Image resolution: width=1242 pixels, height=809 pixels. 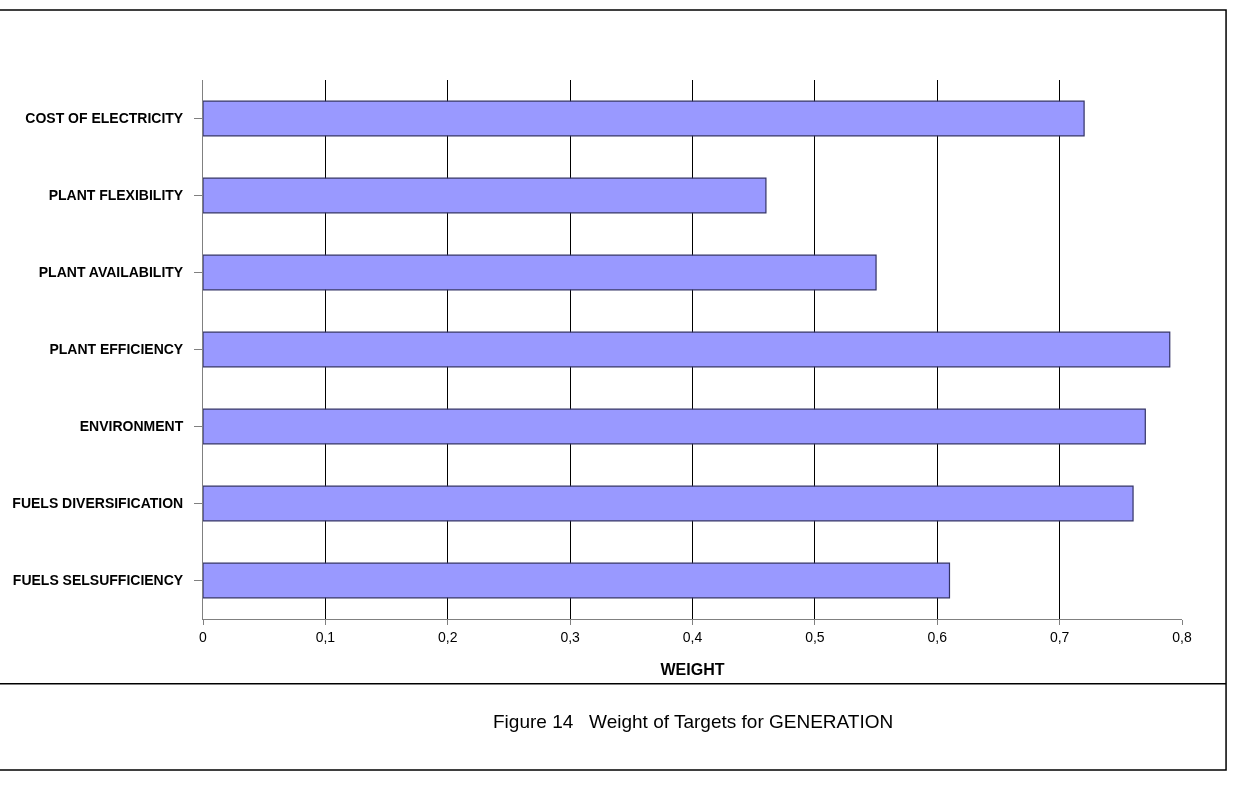 What do you see at coordinates (1059, 636) in the screenshot?
I see `x-tick-label: 0,7` at bounding box center [1059, 636].